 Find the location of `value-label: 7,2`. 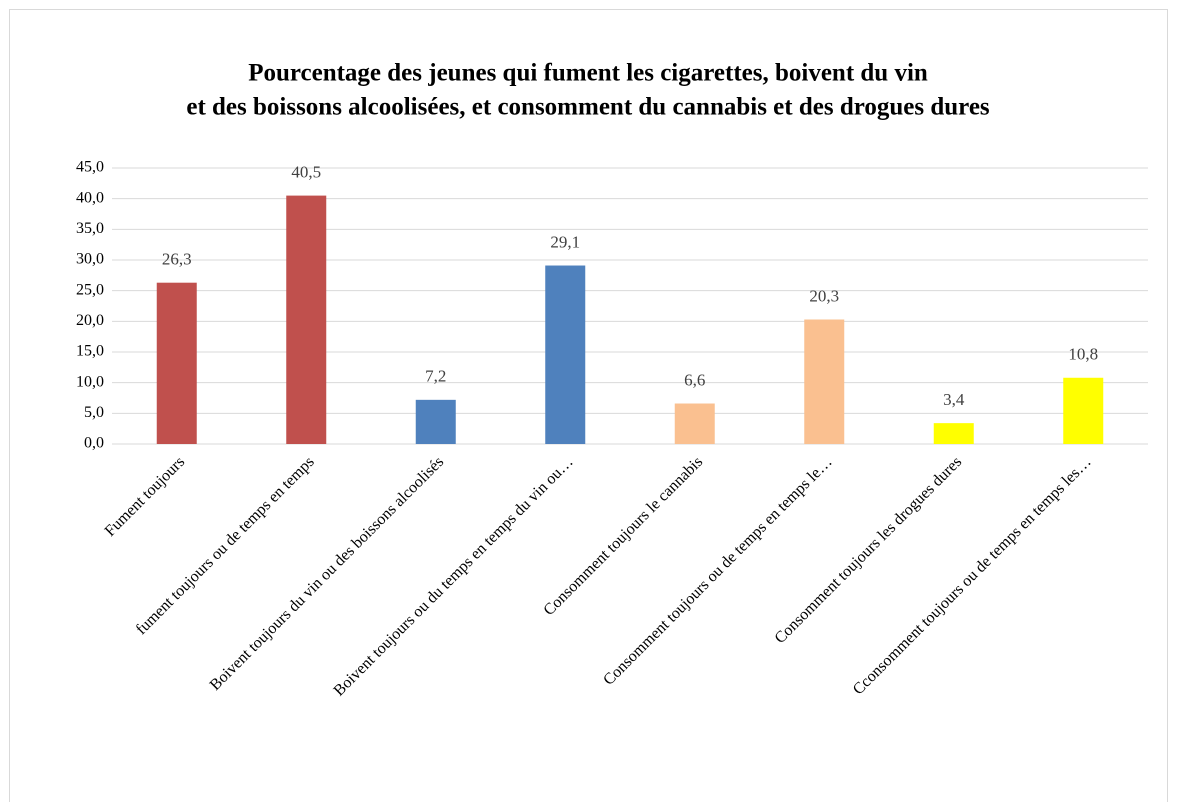

value-label: 7,2 is located at coordinates (435, 376).